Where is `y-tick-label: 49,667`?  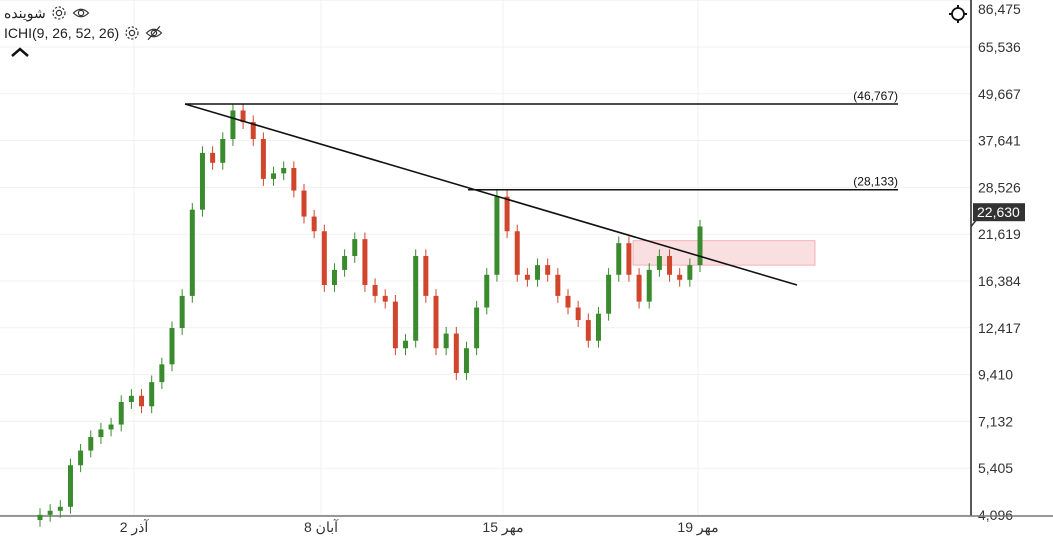
y-tick-label: 49,667 is located at coordinates (999, 94).